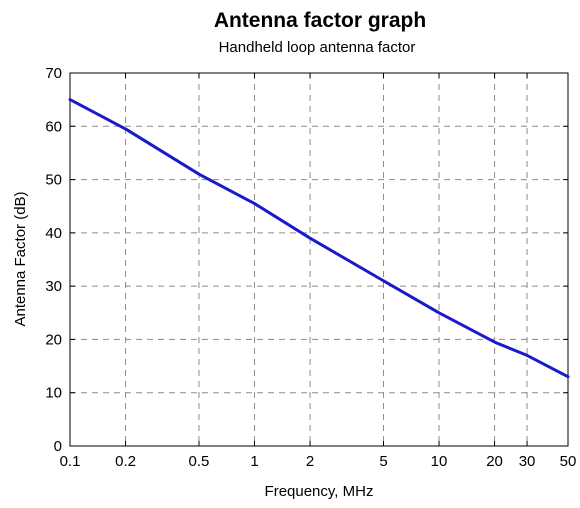  Describe the element at coordinates (383, 461) in the screenshot. I see `x-tick-label: 5` at that location.